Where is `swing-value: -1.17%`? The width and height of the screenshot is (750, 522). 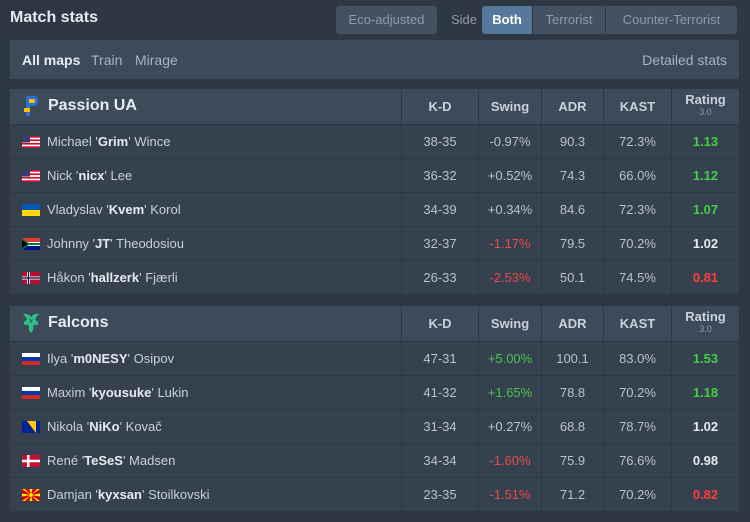
swing-value: -1.17% is located at coordinates (510, 243).